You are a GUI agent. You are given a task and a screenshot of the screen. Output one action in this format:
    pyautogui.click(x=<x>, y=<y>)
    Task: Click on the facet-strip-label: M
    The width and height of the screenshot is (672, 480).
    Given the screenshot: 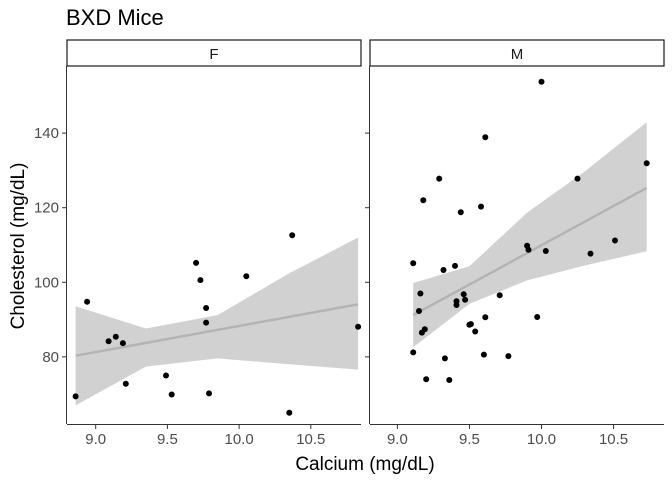 What is the action you would take?
    pyautogui.click(x=517, y=54)
    